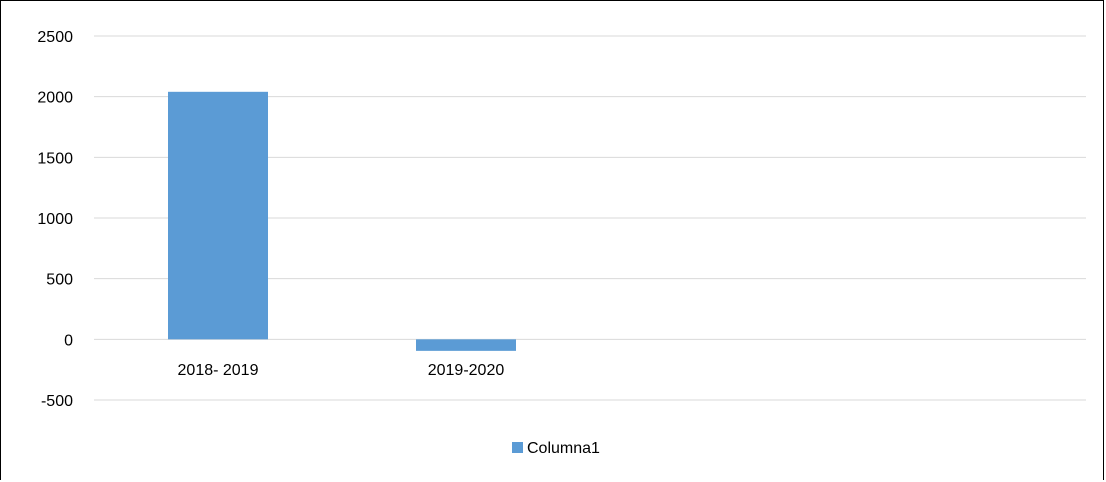 This screenshot has height=482, width=1106. I want to click on y-tick-label: 1000, so click(55, 219).